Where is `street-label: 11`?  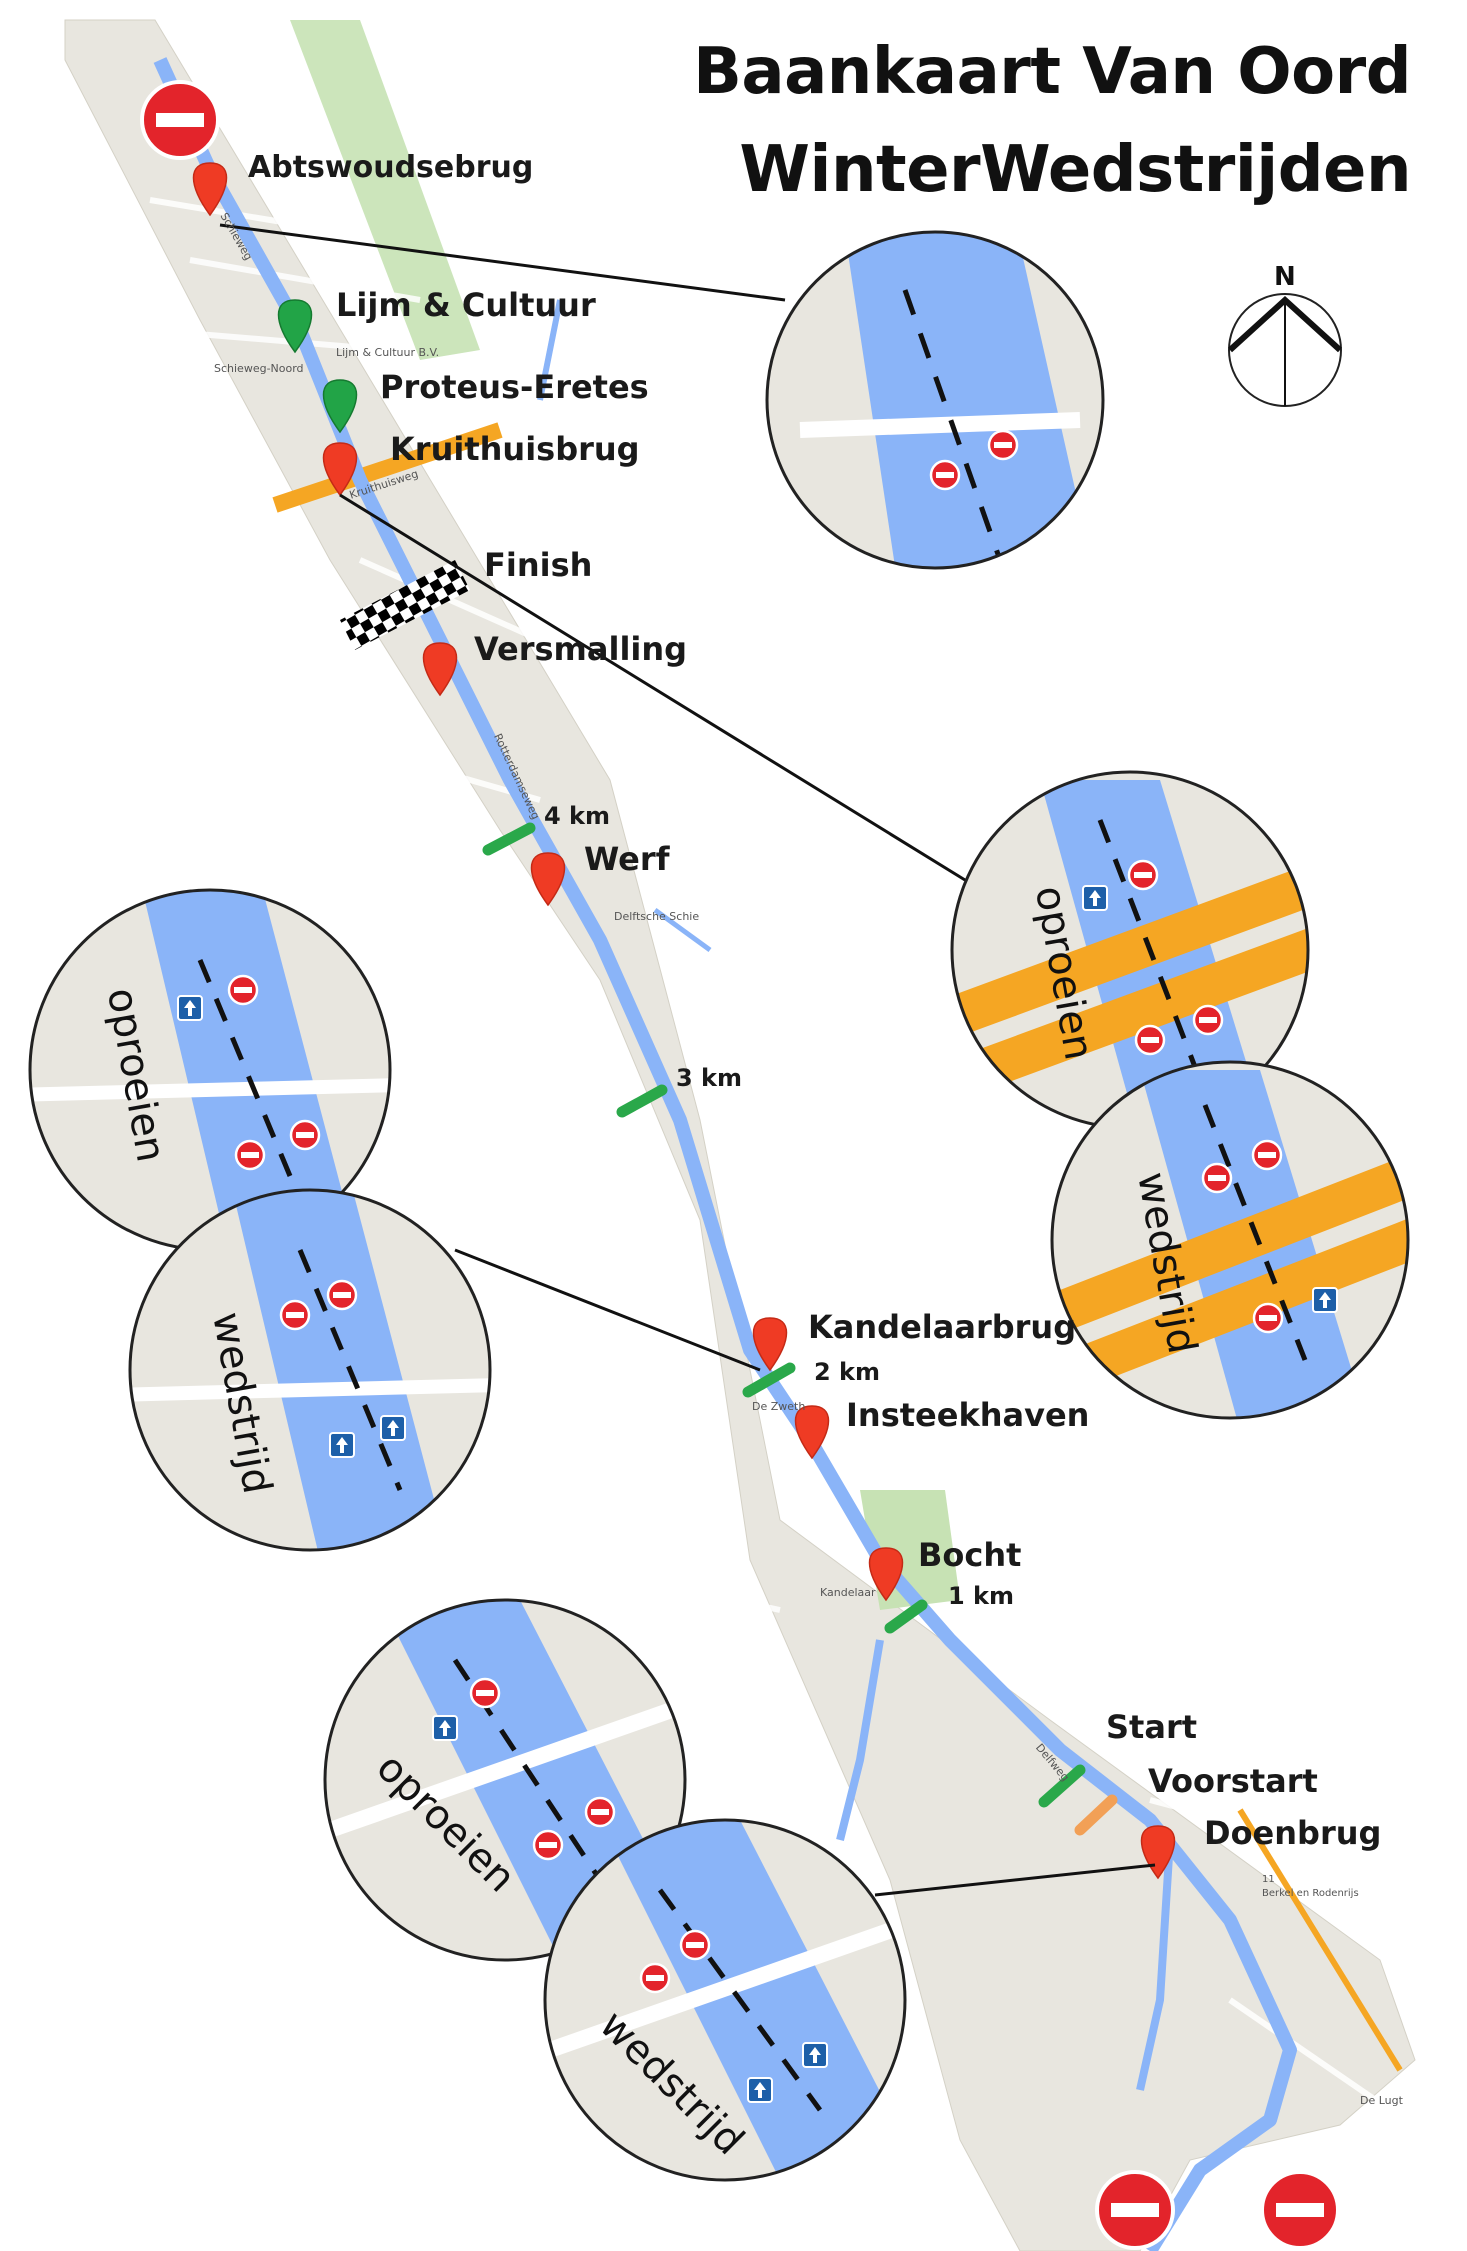 street-label: 11 is located at coordinates (1268, 1879).